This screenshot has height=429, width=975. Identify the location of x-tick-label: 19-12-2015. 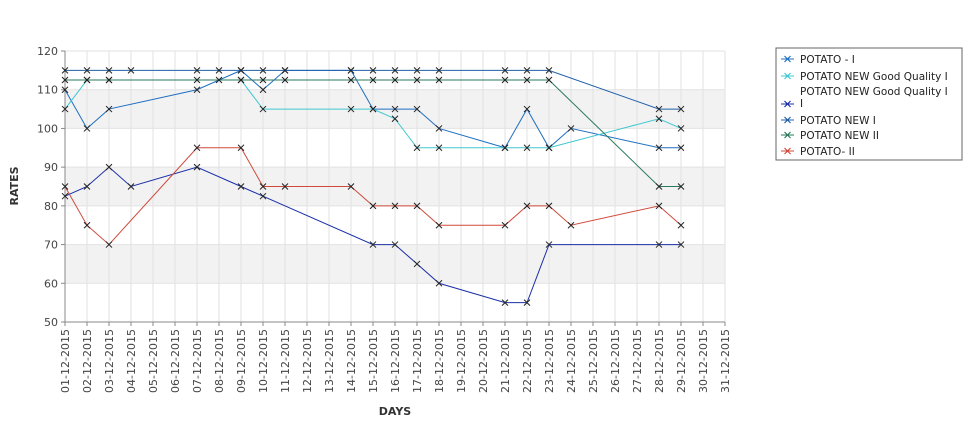
(461, 361).